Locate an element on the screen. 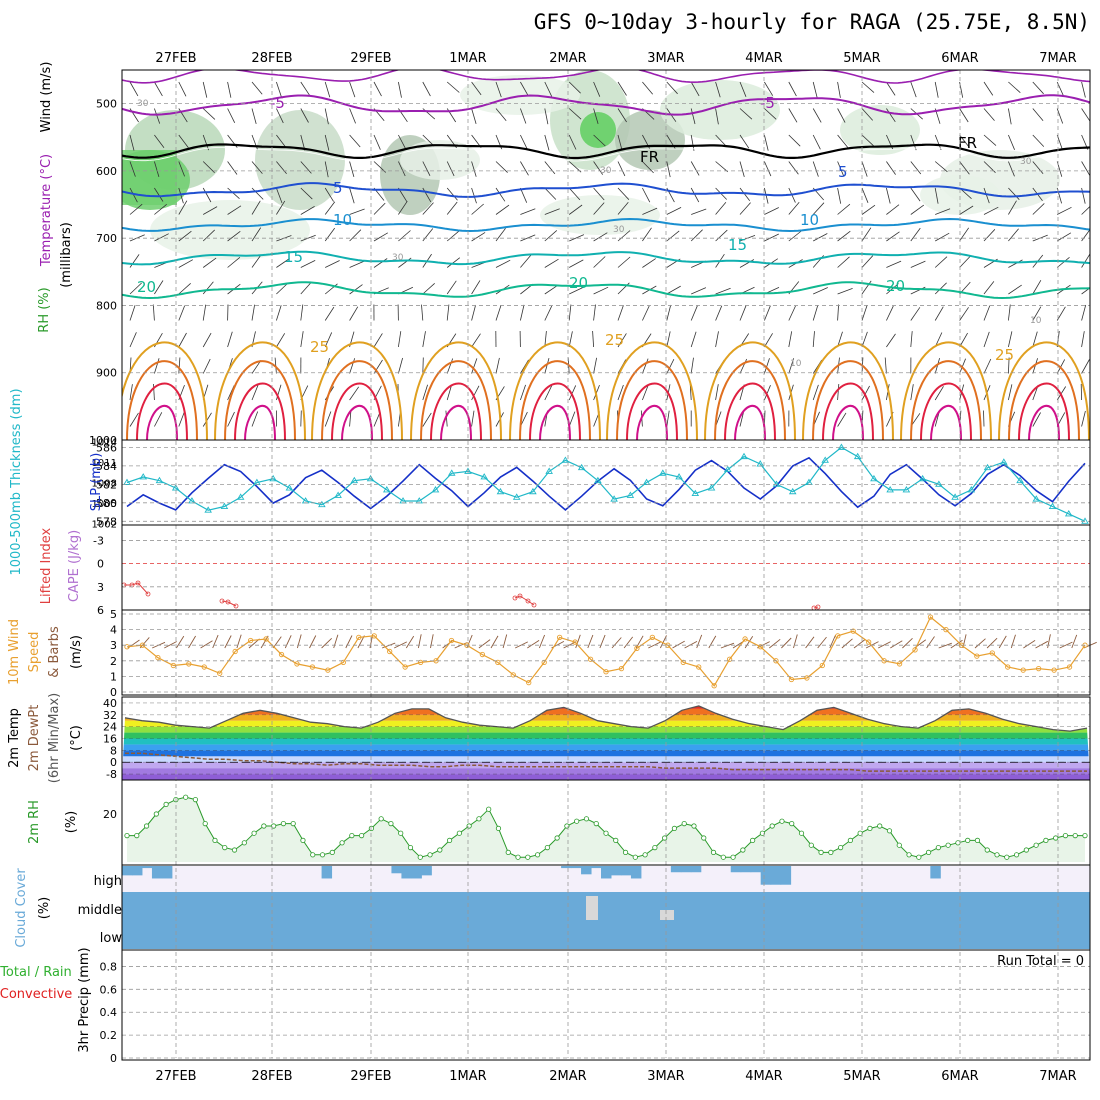 The height and width of the screenshot is (1100, 1100). contour-label: 25 is located at coordinates (1004, 355).